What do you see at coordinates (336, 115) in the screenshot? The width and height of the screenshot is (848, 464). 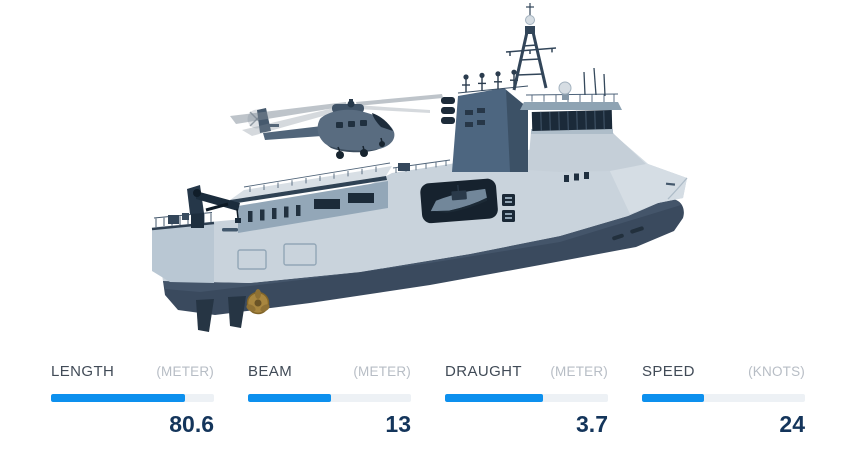 I see `main-rotor` at bounding box center [336, 115].